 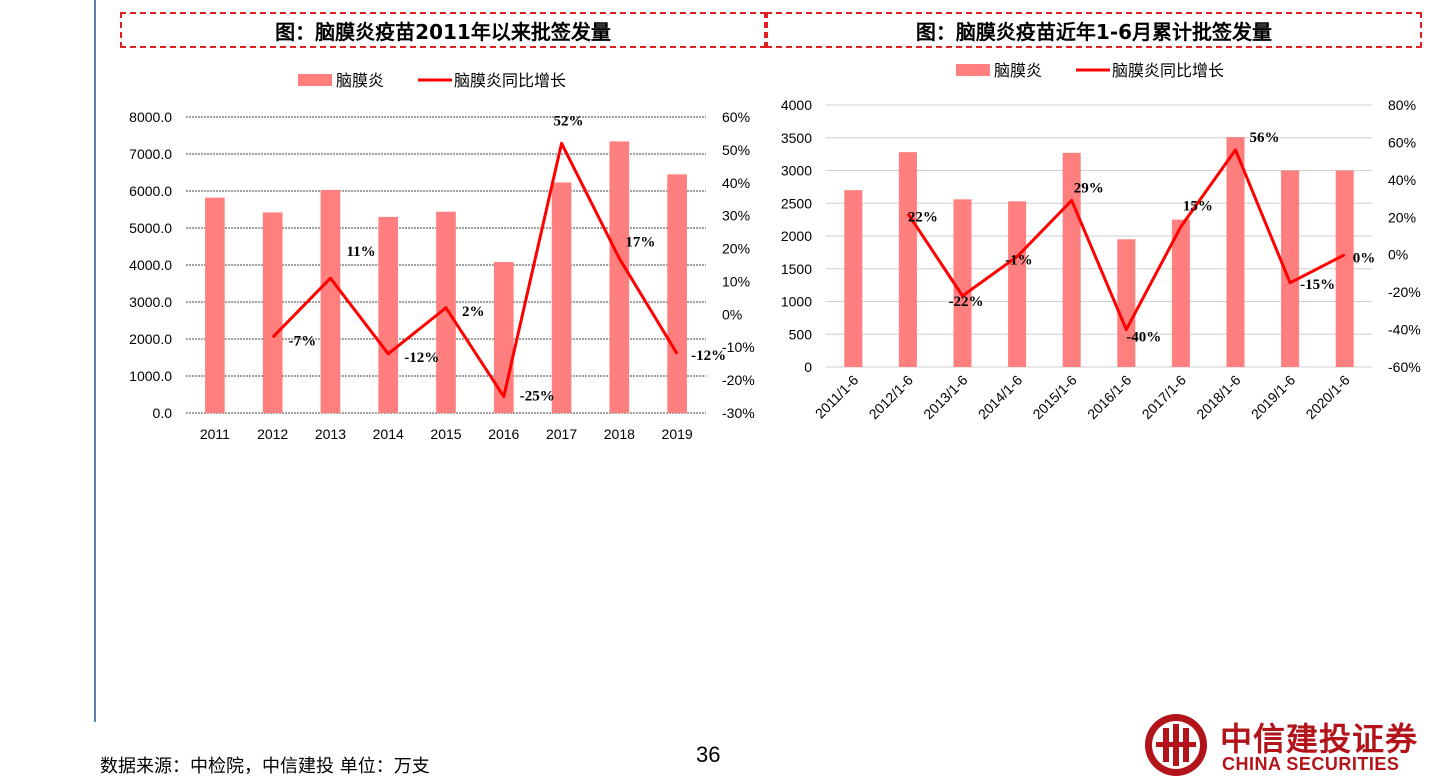 What do you see at coordinates (966, 302) in the screenshot?
I see `growth-data-label: -22%` at bounding box center [966, 302].